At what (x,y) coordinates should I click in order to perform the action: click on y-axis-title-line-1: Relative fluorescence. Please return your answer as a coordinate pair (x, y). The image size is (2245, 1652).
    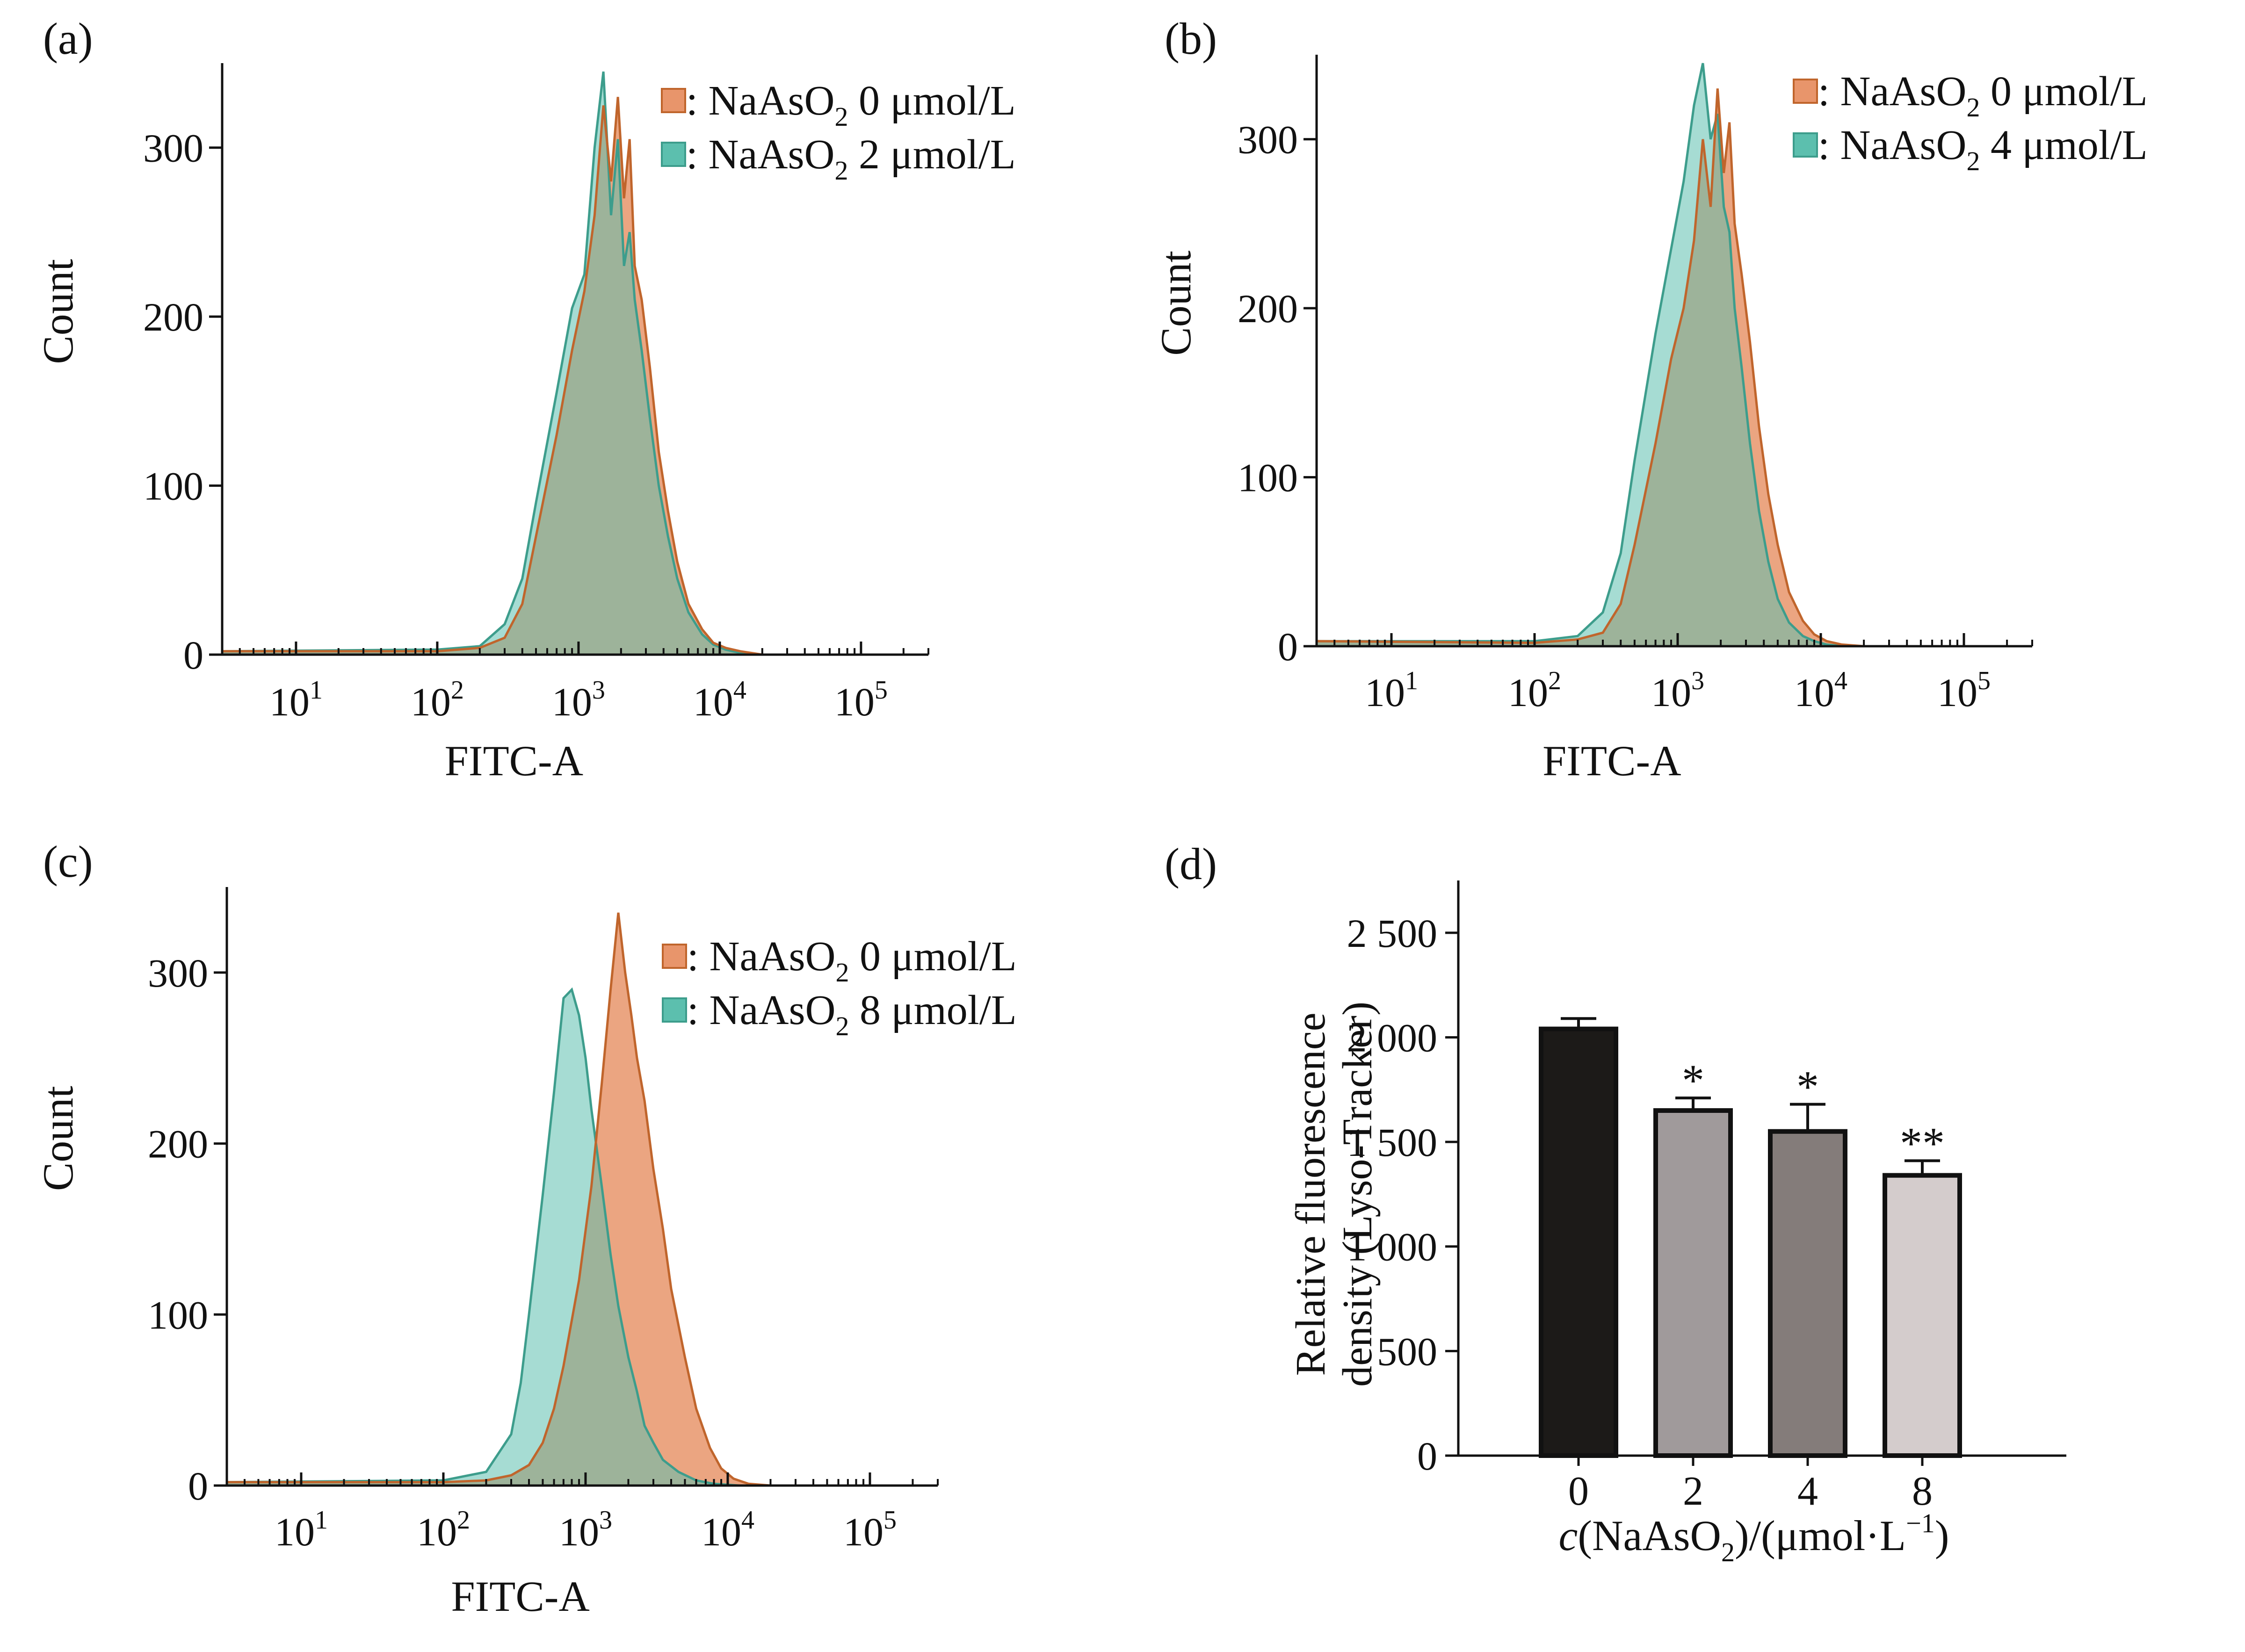
    Looking at the image, I should click on (1311, 1194).